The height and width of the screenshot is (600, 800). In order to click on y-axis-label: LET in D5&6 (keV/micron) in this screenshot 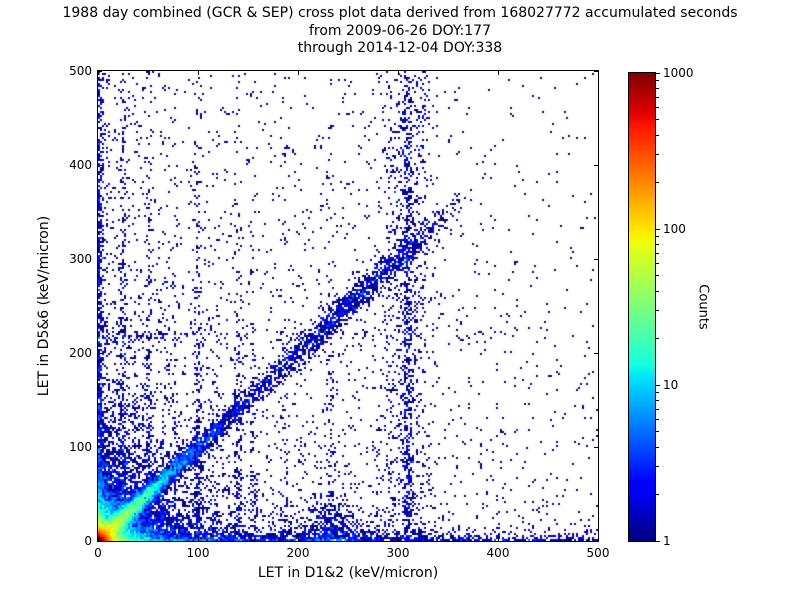, I will do `click(44, 306)`.